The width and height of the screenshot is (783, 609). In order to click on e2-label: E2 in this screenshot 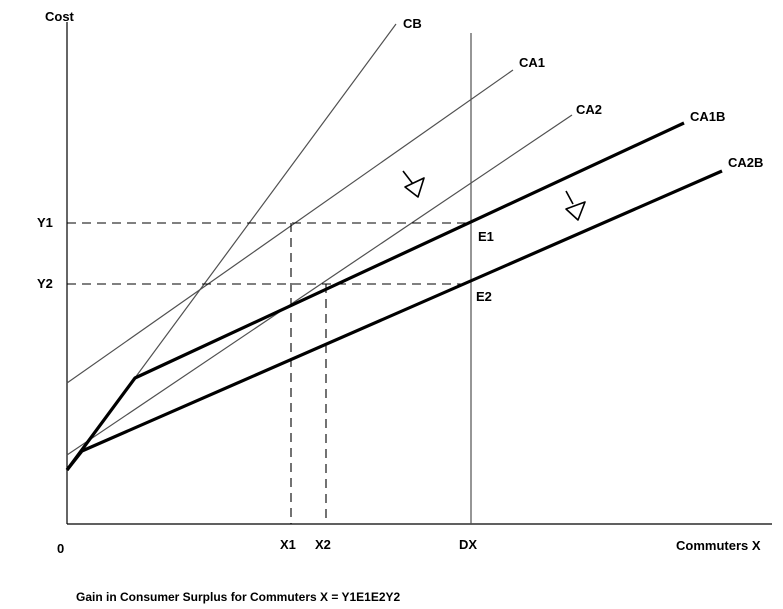, I will do `click(484, 296)`.